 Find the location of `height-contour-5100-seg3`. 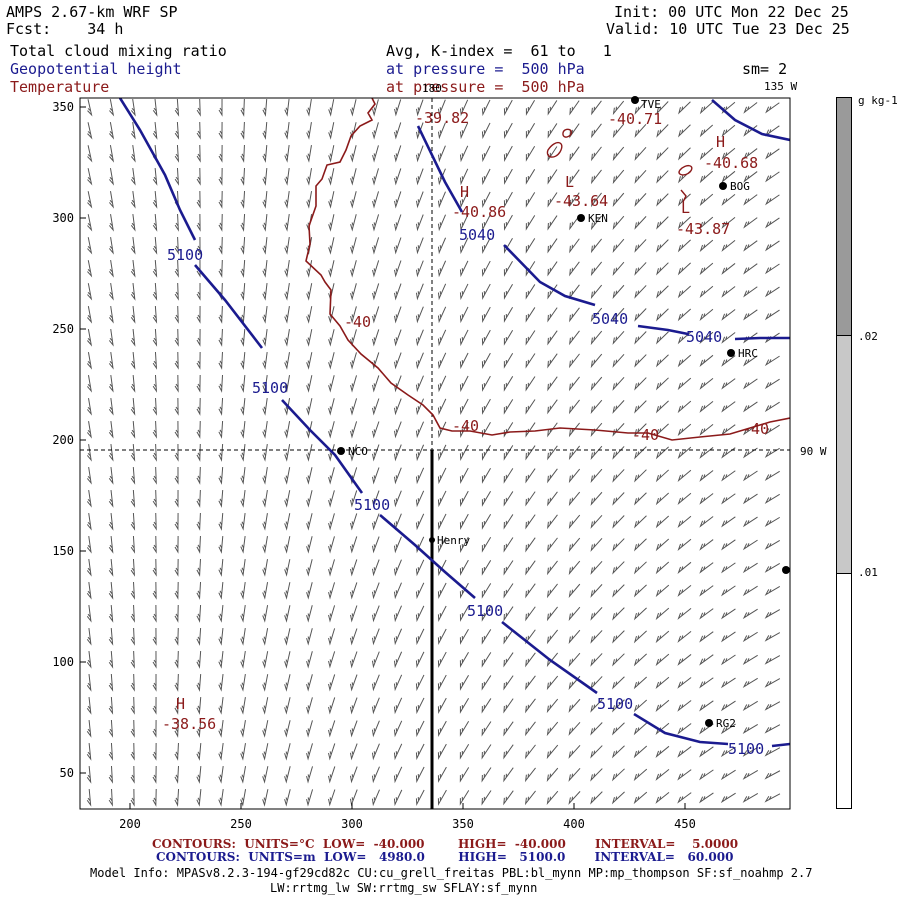

height-contour-5100-seg3 is located at coordinates (322, 446).